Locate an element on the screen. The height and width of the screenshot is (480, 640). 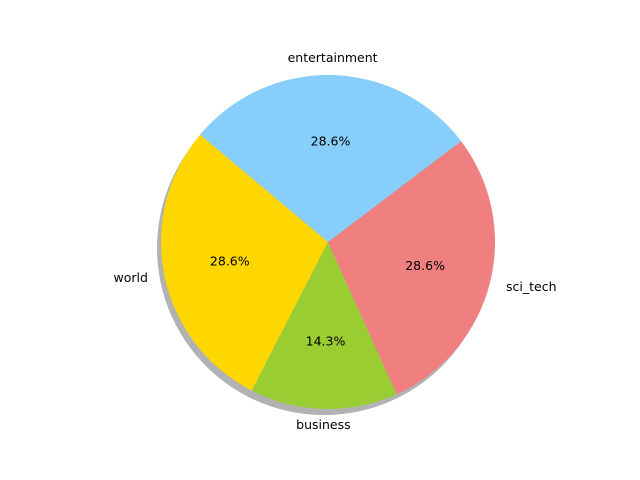
percent-label-entertainment: 28.6% is located at coordinates (331, 140).